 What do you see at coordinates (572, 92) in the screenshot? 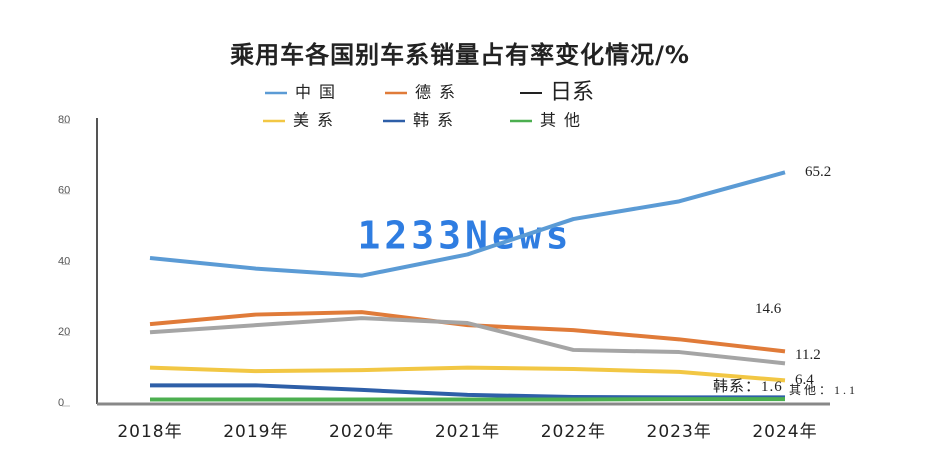
I see `legend-label: 日系` at bounding box center [572, 92].